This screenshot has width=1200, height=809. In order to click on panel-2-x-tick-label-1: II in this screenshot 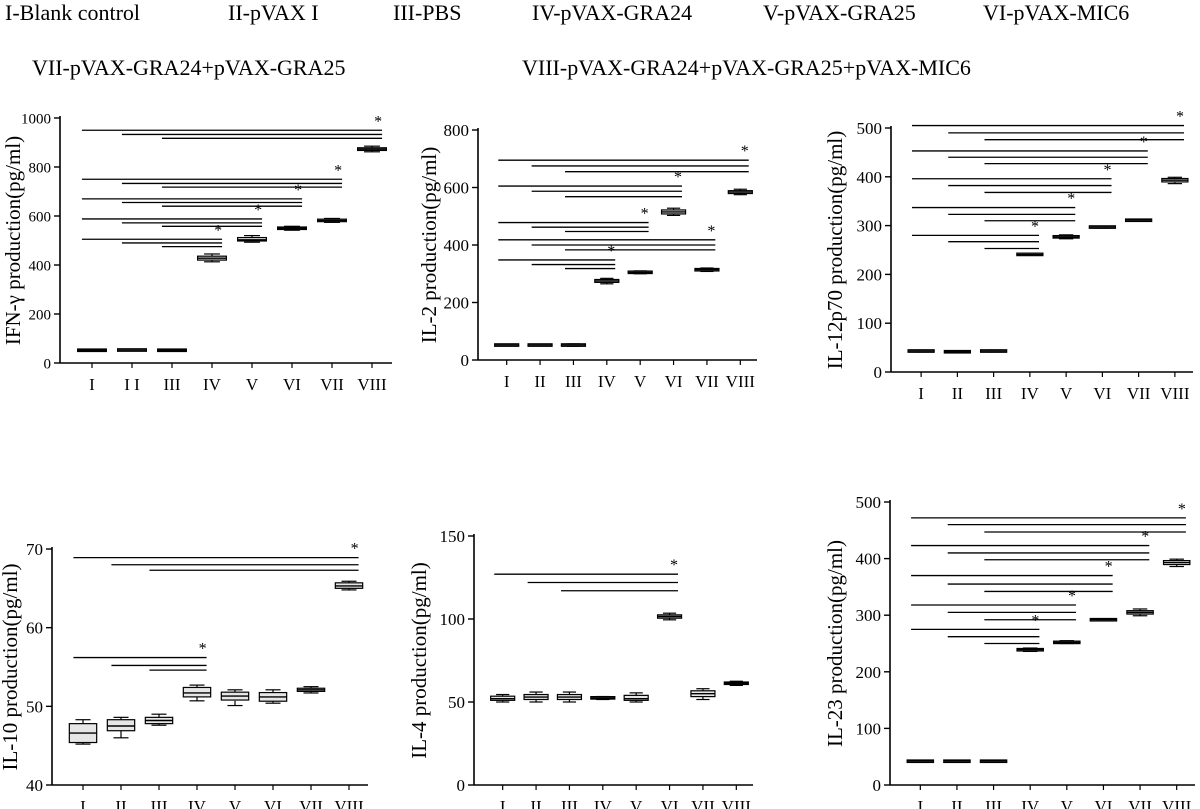, I will do `click(958, 393)`.